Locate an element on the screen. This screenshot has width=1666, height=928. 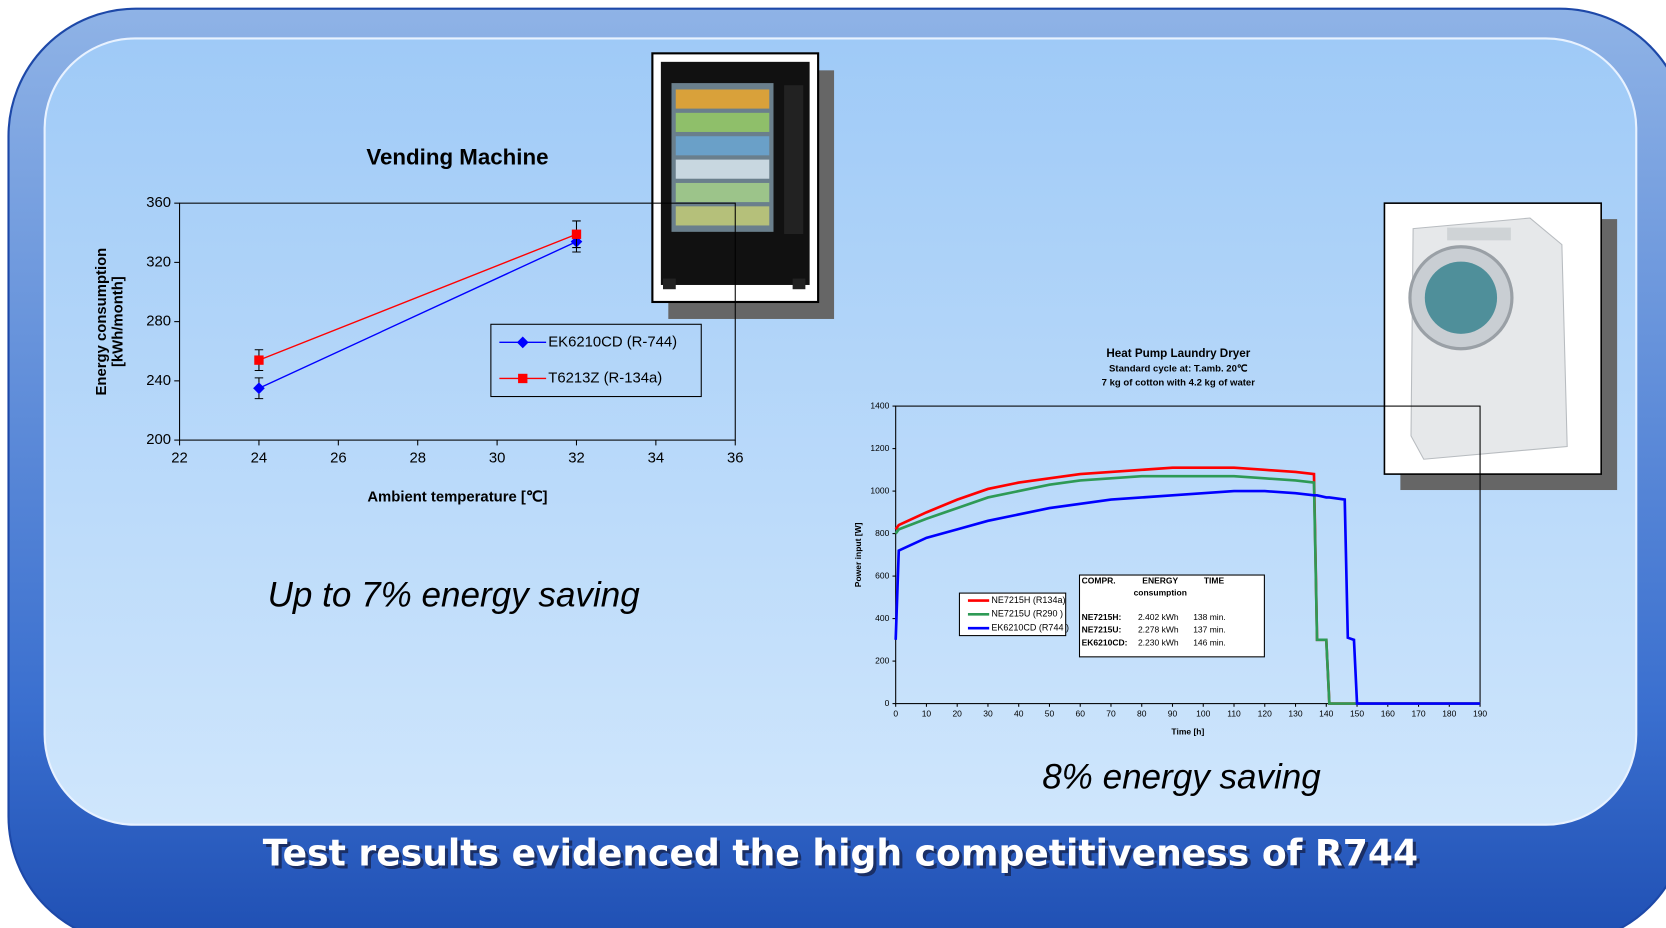
x-tick-label: 36 is located at coordinates (735, 459).